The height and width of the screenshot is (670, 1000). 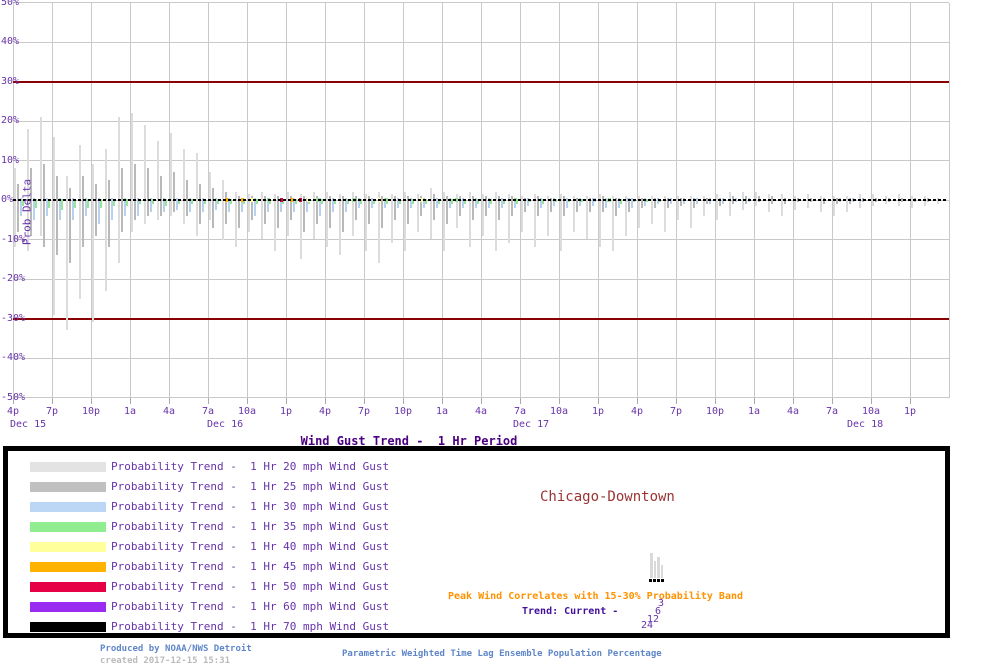 What do you see at coordinates (68, 487) in the screenshot?
I see `legend-swatch-25mph` at bounding box center [68, 487].